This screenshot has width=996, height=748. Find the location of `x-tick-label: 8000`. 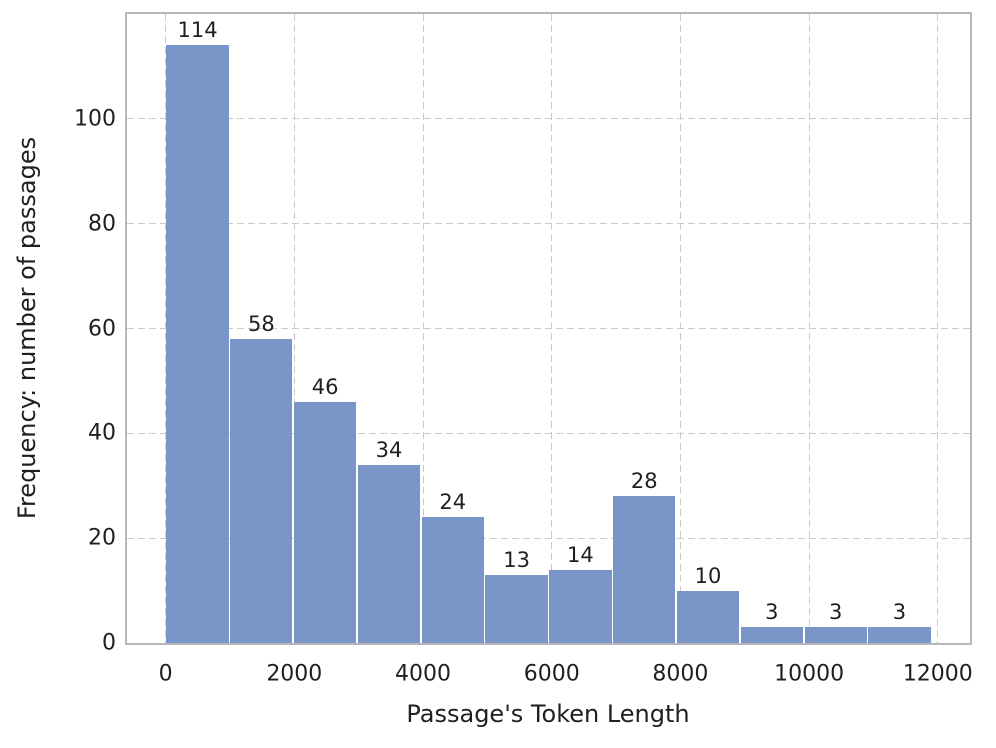

x-tick-label: 8000 is located at coordinates (680, 674).